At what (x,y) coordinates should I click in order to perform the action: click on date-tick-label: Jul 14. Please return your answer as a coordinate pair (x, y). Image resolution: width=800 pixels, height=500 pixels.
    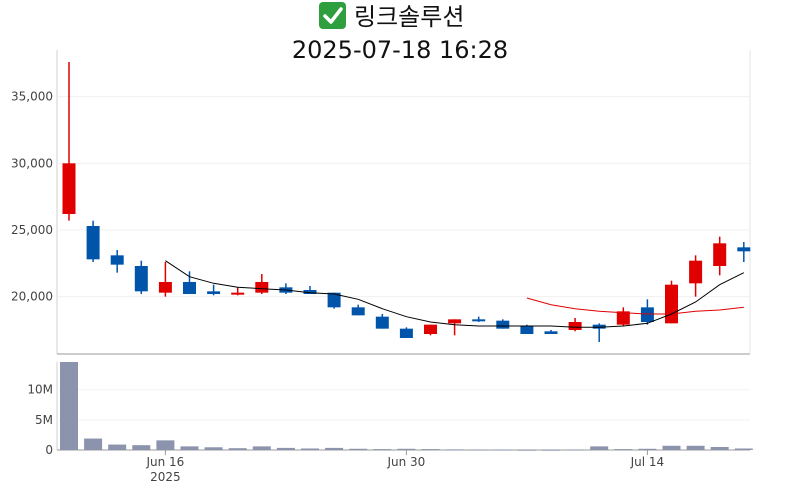
    Looking at the image, I should click on (647, 462).